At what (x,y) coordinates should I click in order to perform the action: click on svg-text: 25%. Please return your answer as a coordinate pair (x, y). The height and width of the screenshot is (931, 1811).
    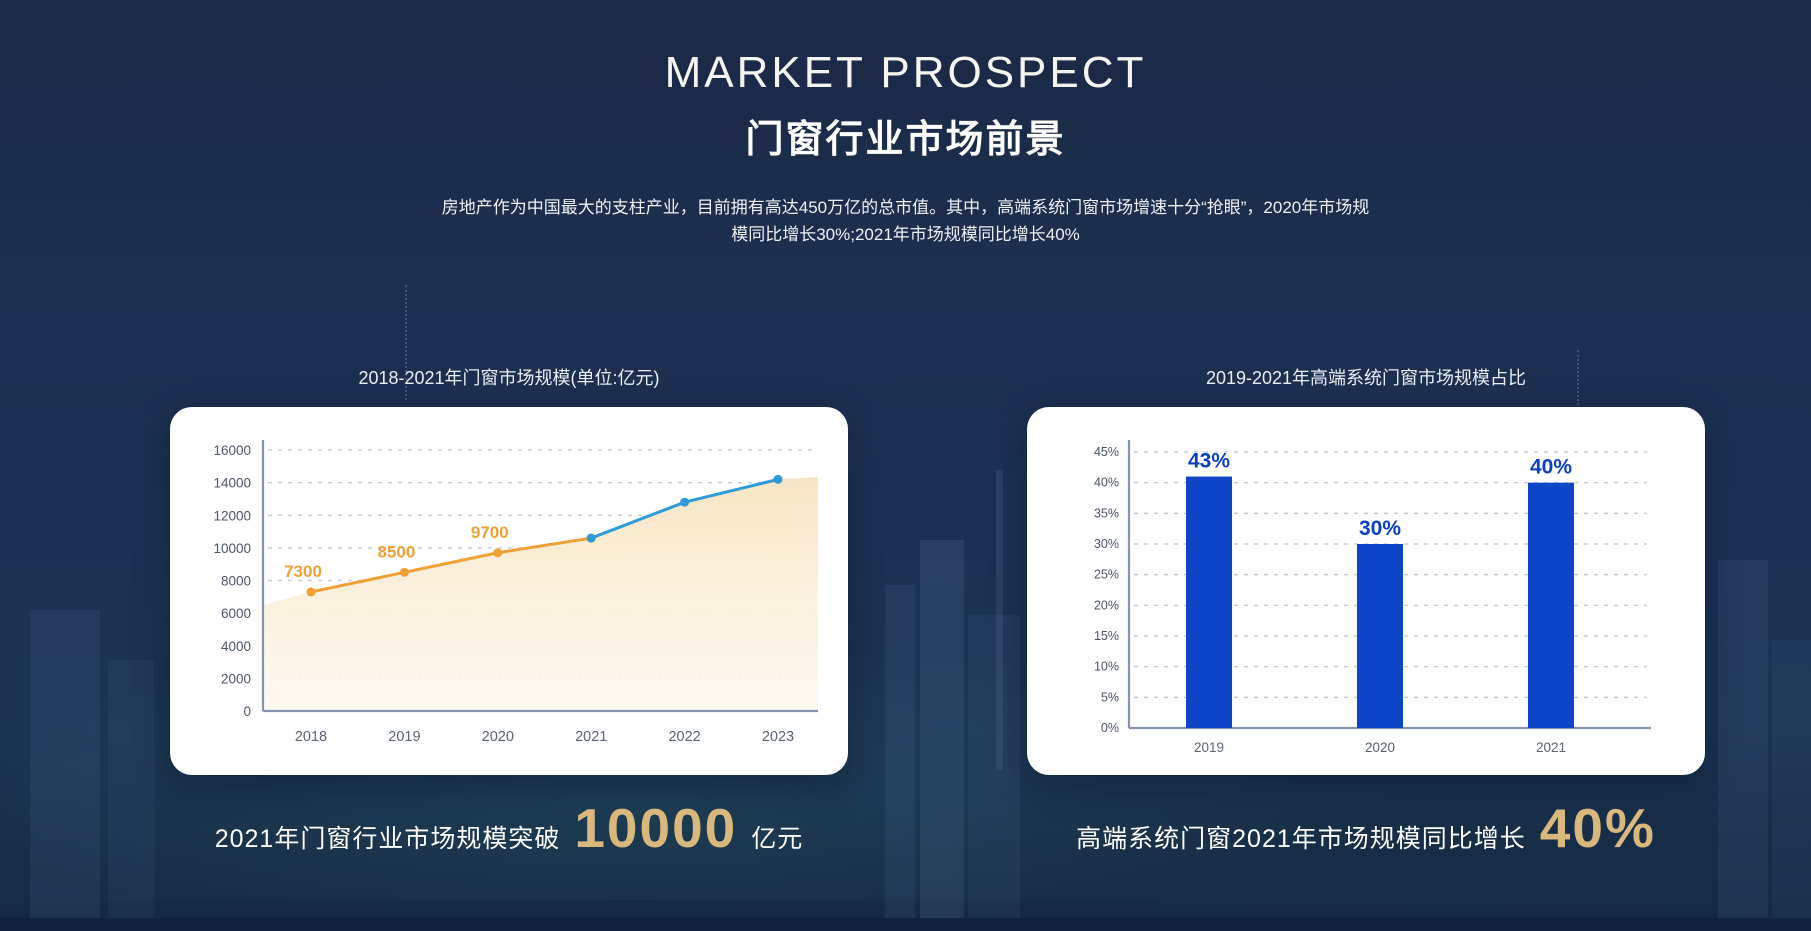
    Looking at the image, I should click on (1106, 575).